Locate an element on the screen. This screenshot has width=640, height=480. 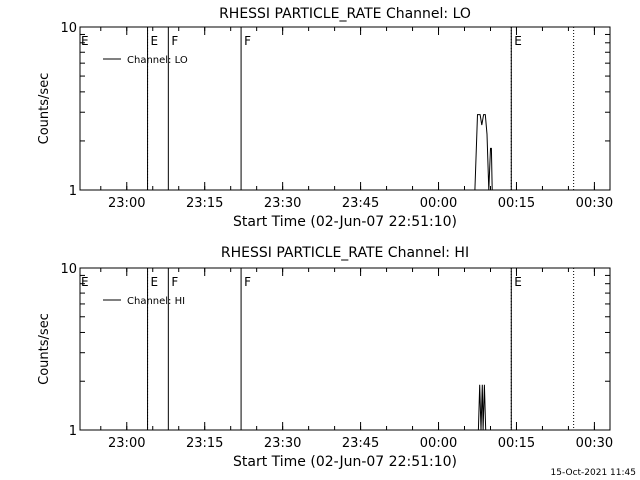
legend-label: Channel: LO is located at coordinates (157, 60).